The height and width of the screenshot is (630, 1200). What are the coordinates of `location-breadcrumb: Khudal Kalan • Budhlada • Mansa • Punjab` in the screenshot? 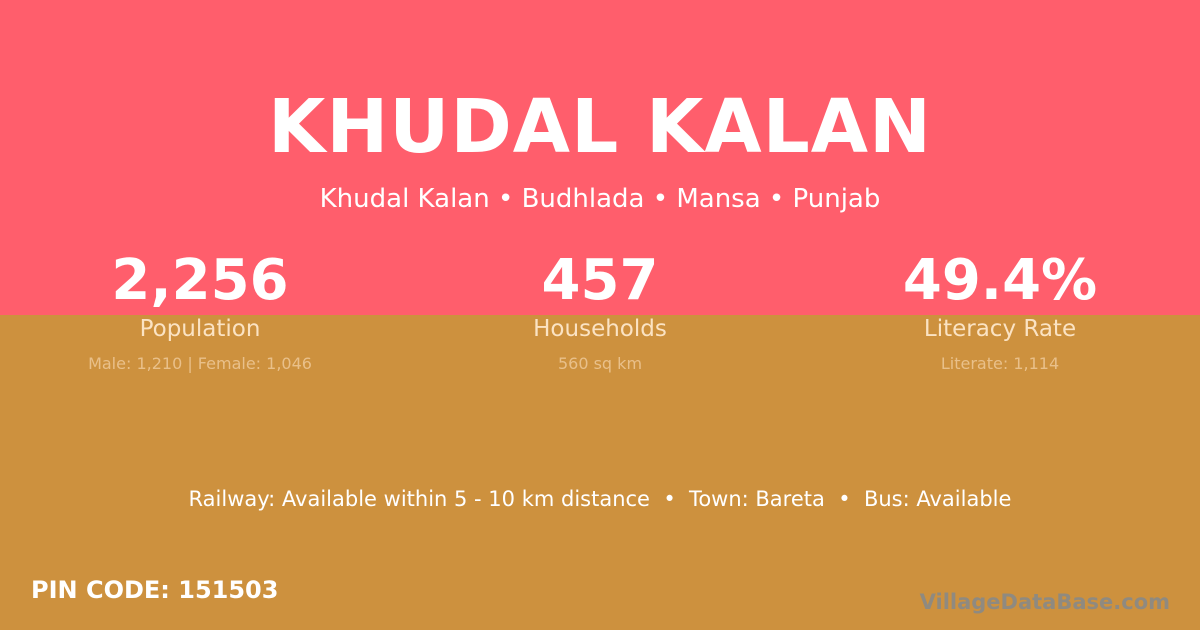 It's located at (600, 199).